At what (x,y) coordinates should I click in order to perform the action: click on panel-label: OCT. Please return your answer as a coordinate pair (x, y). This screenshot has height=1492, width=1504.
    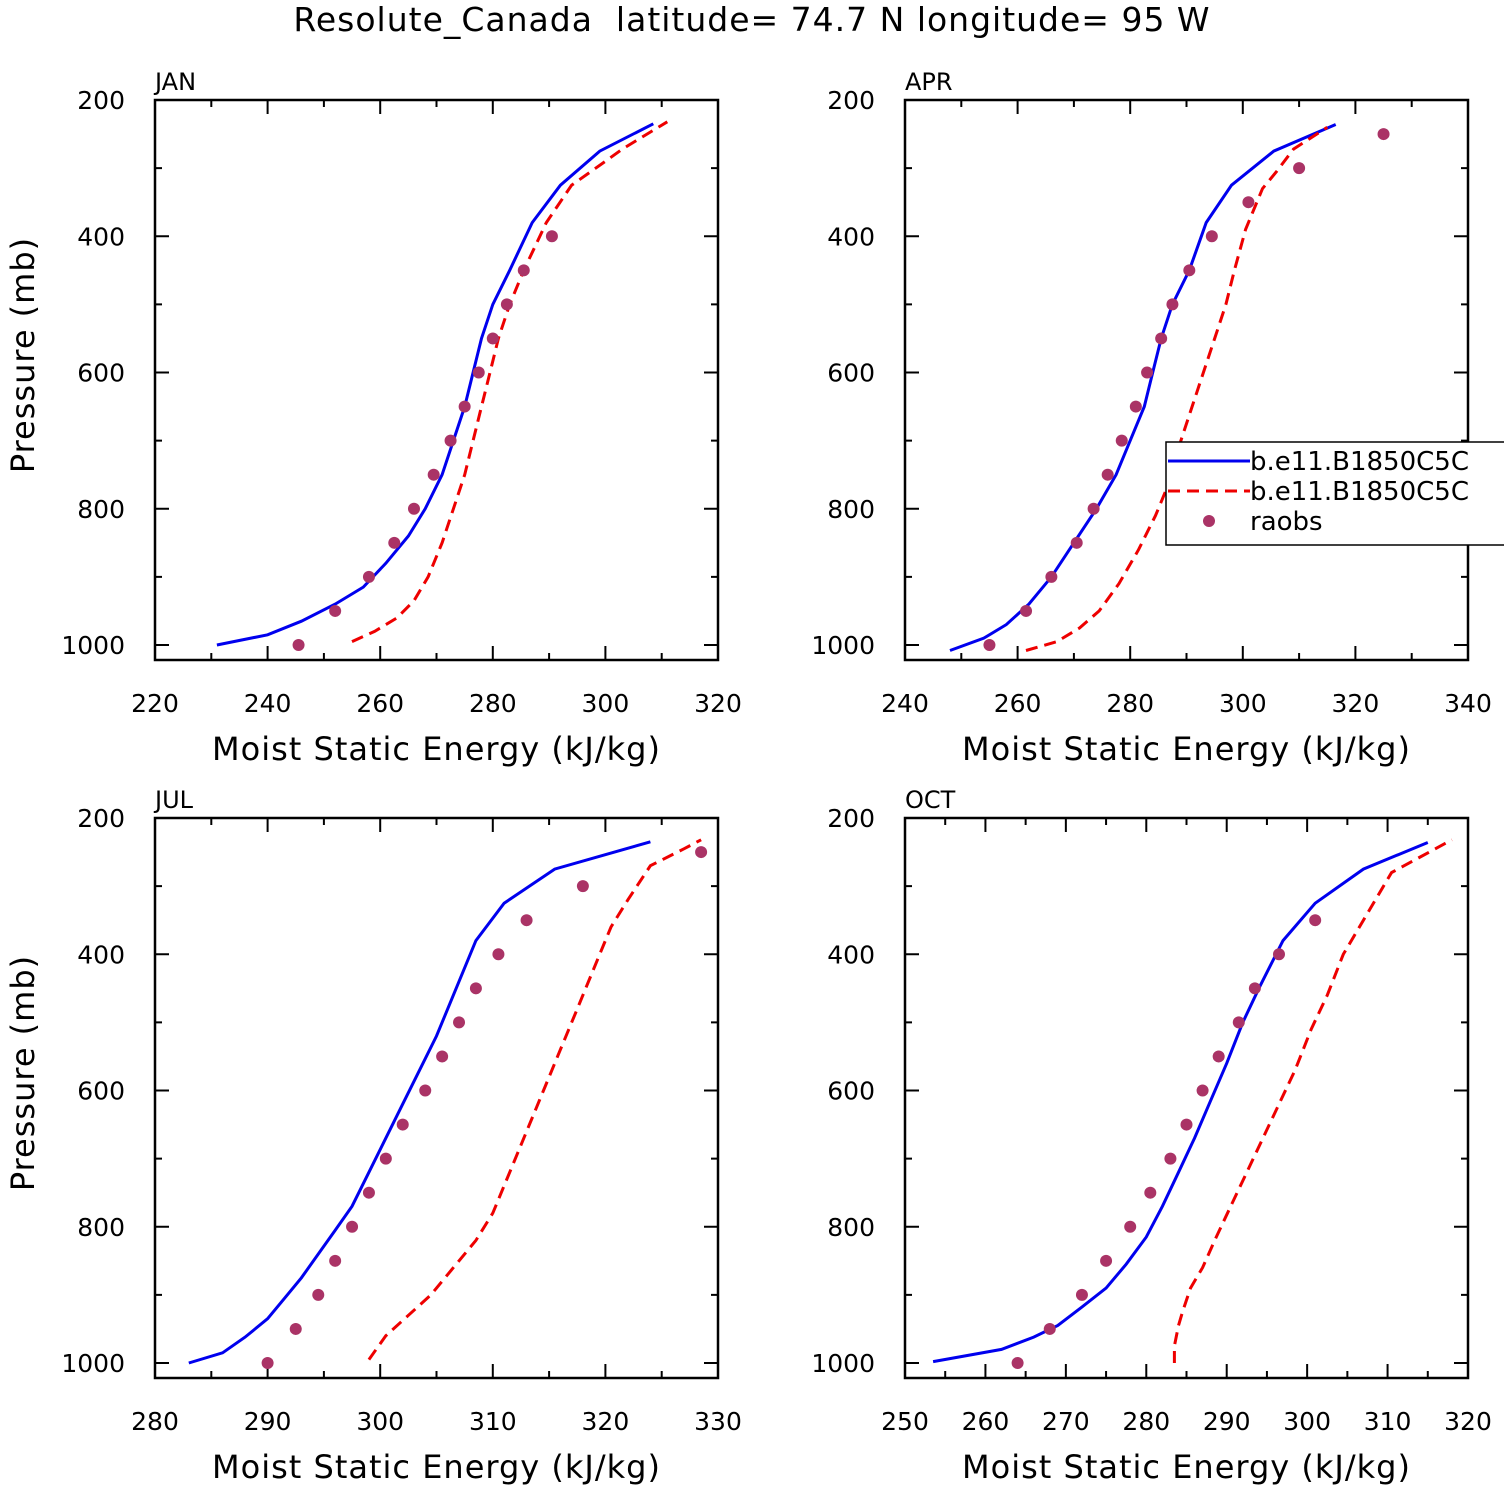
    Looking at the image, I should click on (930, 800).